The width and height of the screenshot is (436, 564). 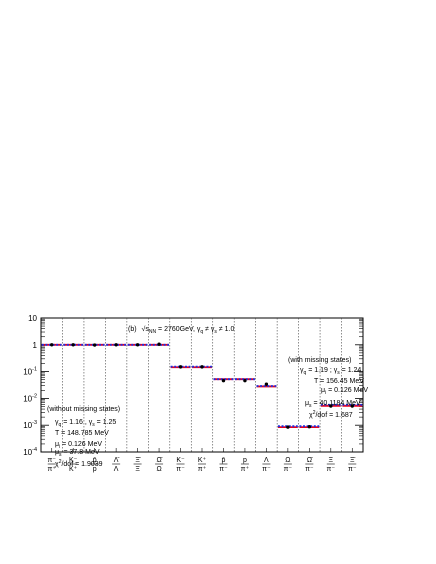 I want to click on with-temperature: T = 156.45 MeV, so click(x=339, y=381).